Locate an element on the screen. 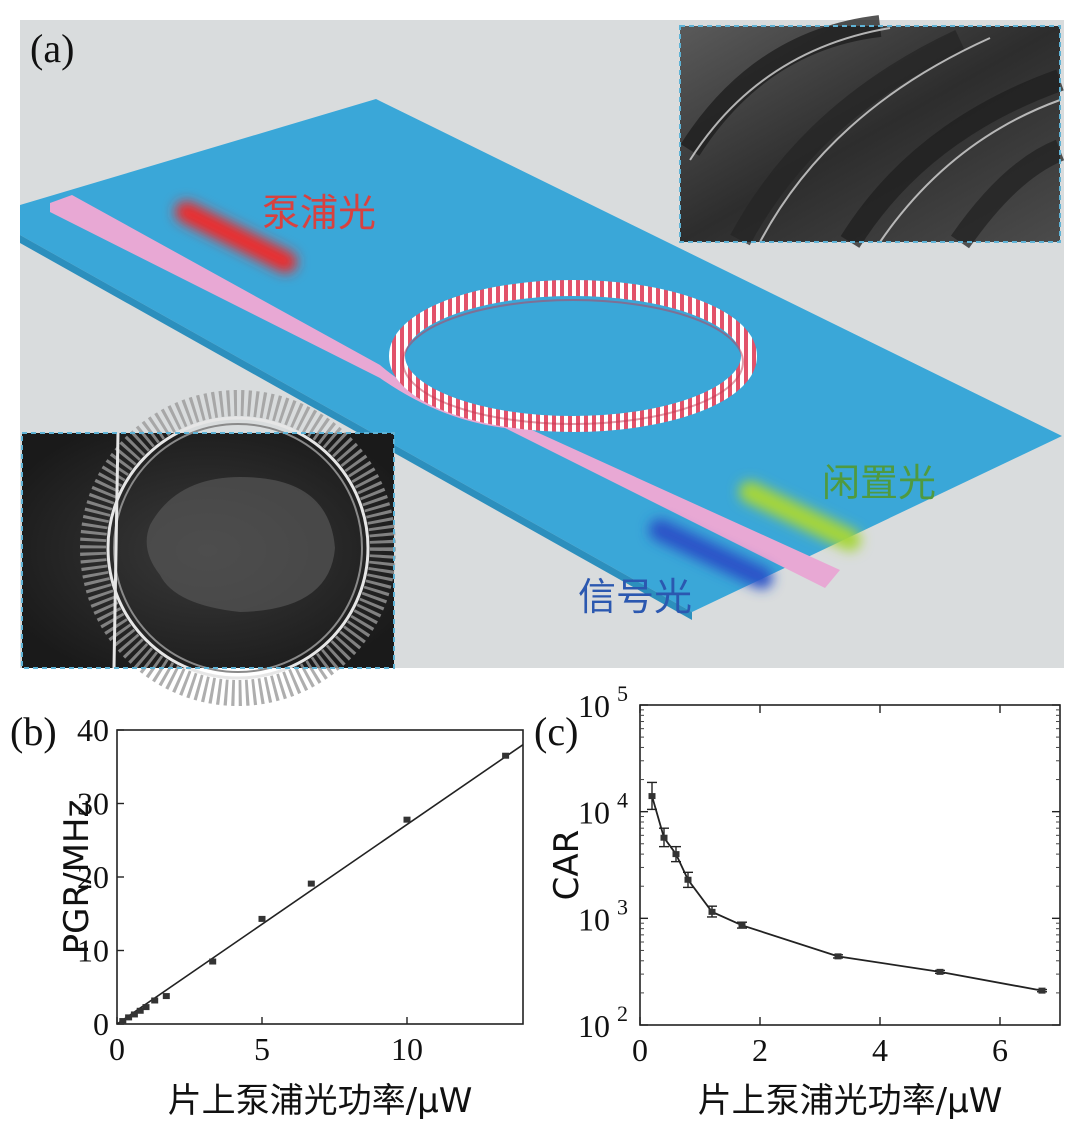 Image resolution: width=1080 pixels, height=1142 pixels. idler-label: 闲置光 is located at coordinates (879, 483).